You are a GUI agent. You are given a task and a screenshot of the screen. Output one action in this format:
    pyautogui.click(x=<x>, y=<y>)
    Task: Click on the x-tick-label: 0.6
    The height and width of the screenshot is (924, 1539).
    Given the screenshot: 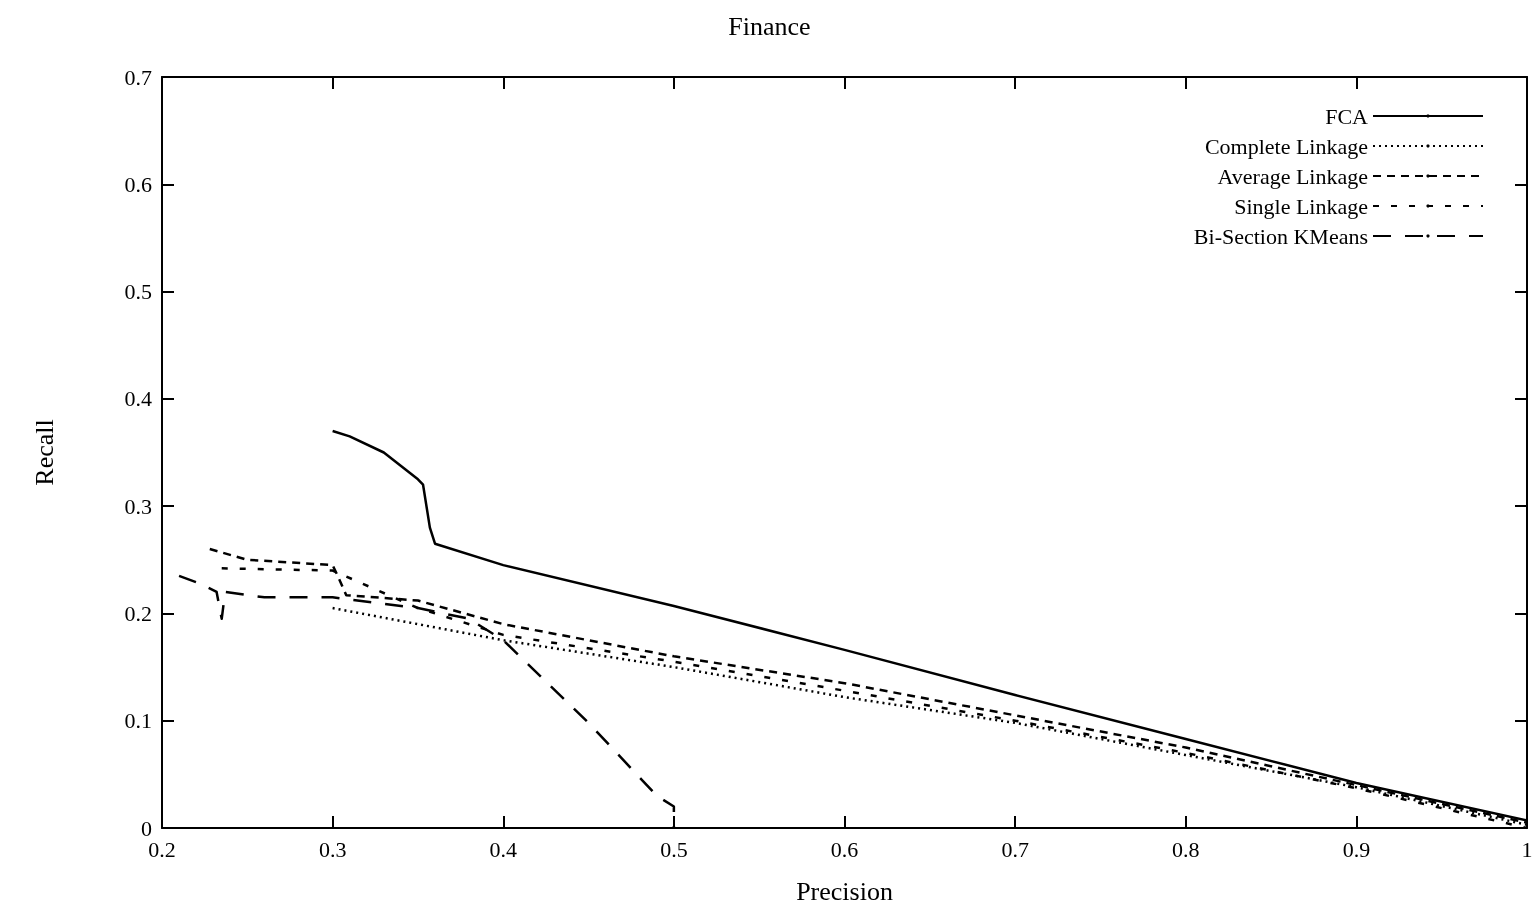 What is the action you would take?
    pyautogui.click(x=844, y=849)
    